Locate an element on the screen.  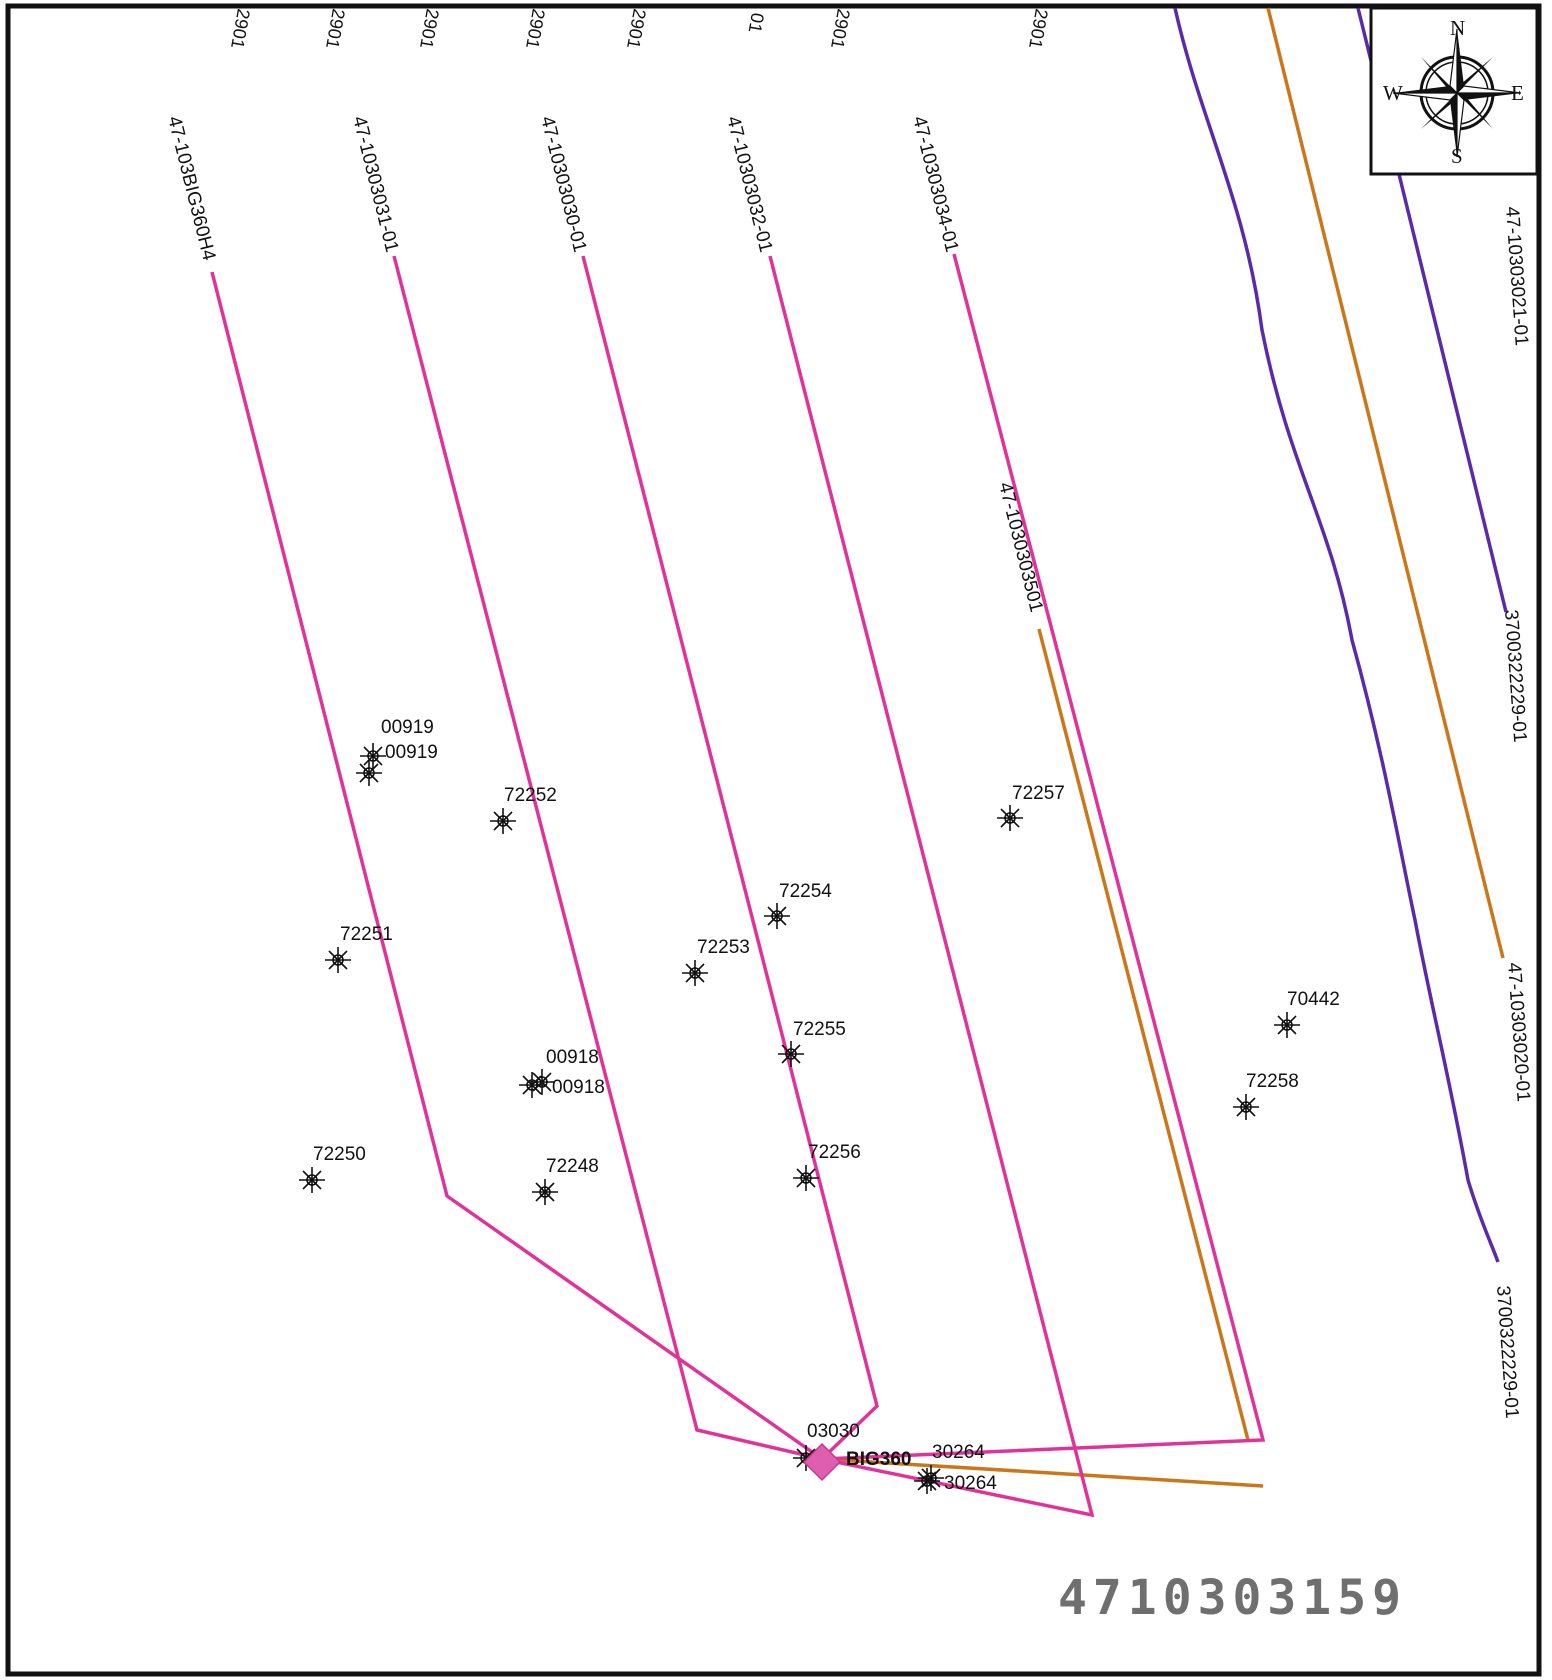
well-label: 72251 is located at coordinates (366, 934).